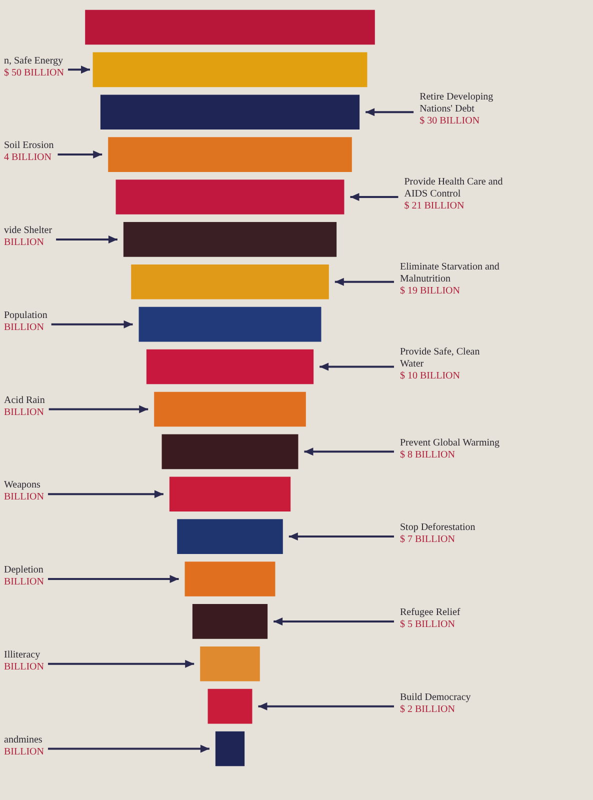 The height and width of the screenshot is (800, 593). Describe the element at coordinates (26, 315) in the screenshot. I see `category-label: Population` at that location.